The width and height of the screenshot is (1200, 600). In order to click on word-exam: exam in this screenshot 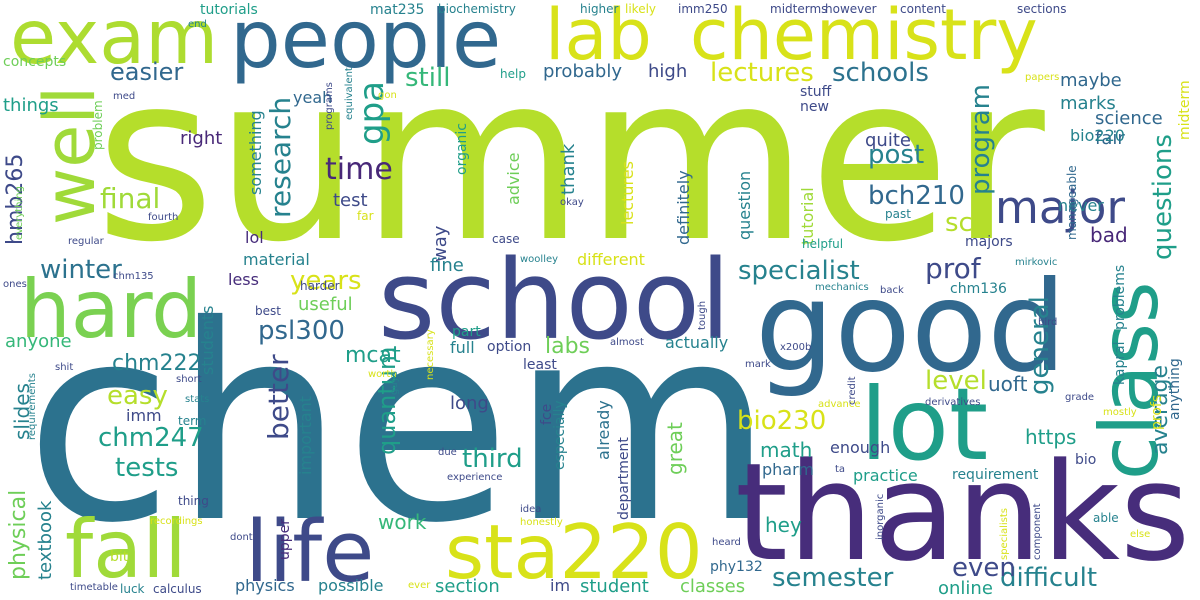, I will do `click(114, 40)`.